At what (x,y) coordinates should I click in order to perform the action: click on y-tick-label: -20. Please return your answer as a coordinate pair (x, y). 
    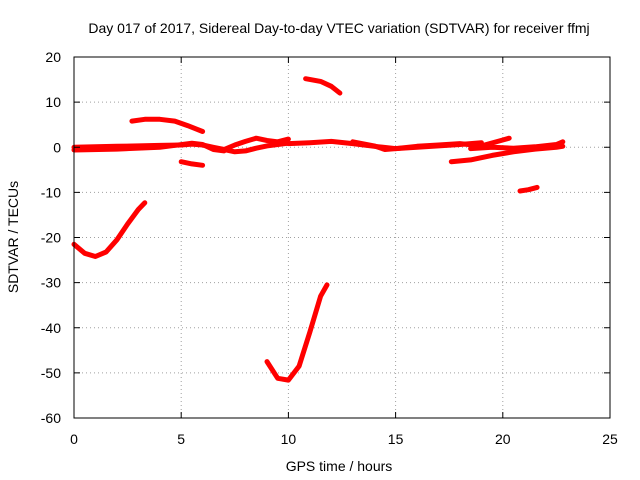
    Looking at the image, I should click on (51, 238).